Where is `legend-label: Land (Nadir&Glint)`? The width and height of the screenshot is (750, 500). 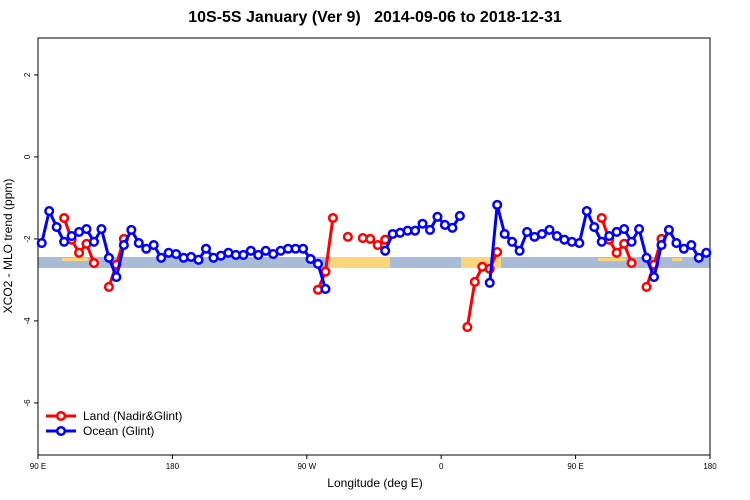
legend-label: Land (Nadir&Glint) is located at coordinates (132, 416).